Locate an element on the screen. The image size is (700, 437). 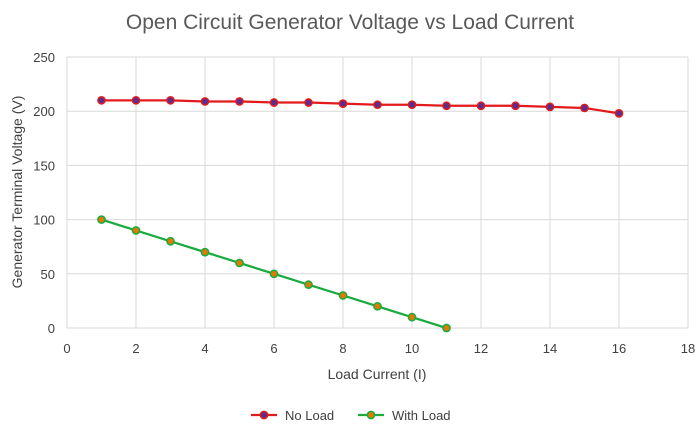
y-tick-label: 0 is located at coordinates (51, 328).